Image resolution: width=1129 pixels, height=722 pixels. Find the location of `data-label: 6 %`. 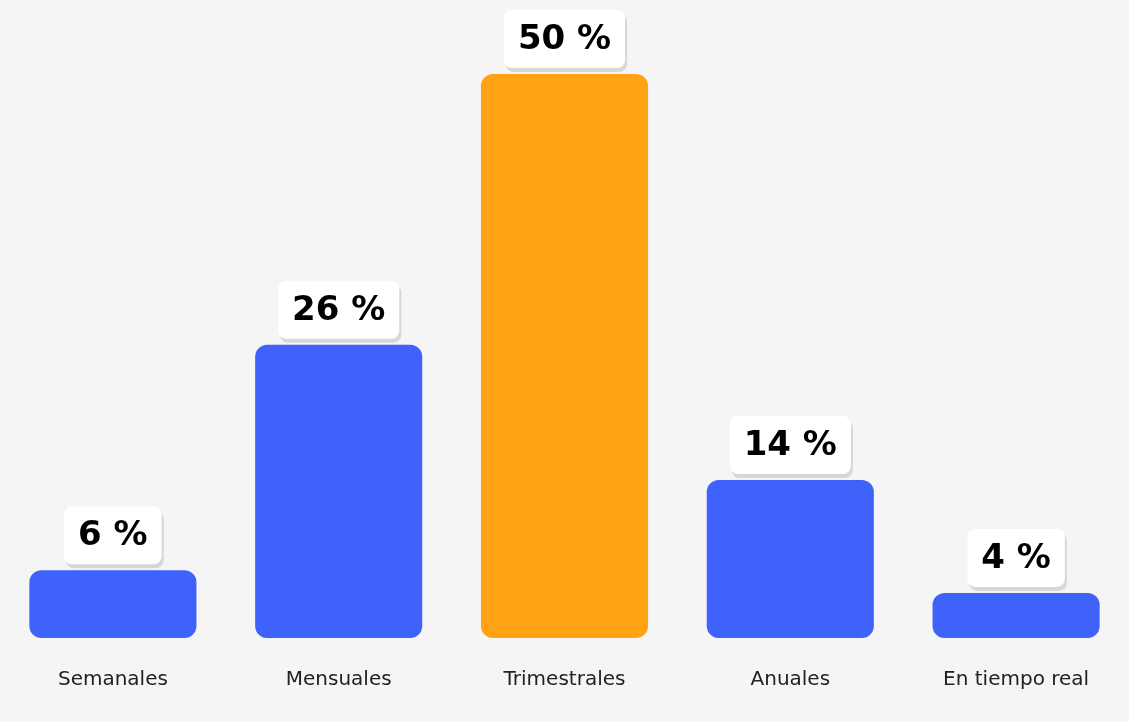

data-label: 6 % is located at coordinates (113, 533).